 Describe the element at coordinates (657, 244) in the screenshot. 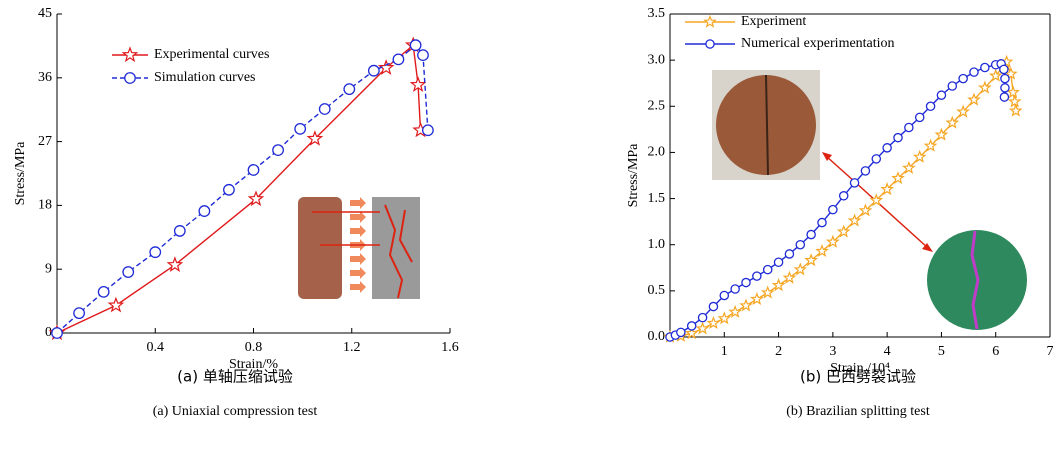

I see `y-tick-label: 1.0` at that location.